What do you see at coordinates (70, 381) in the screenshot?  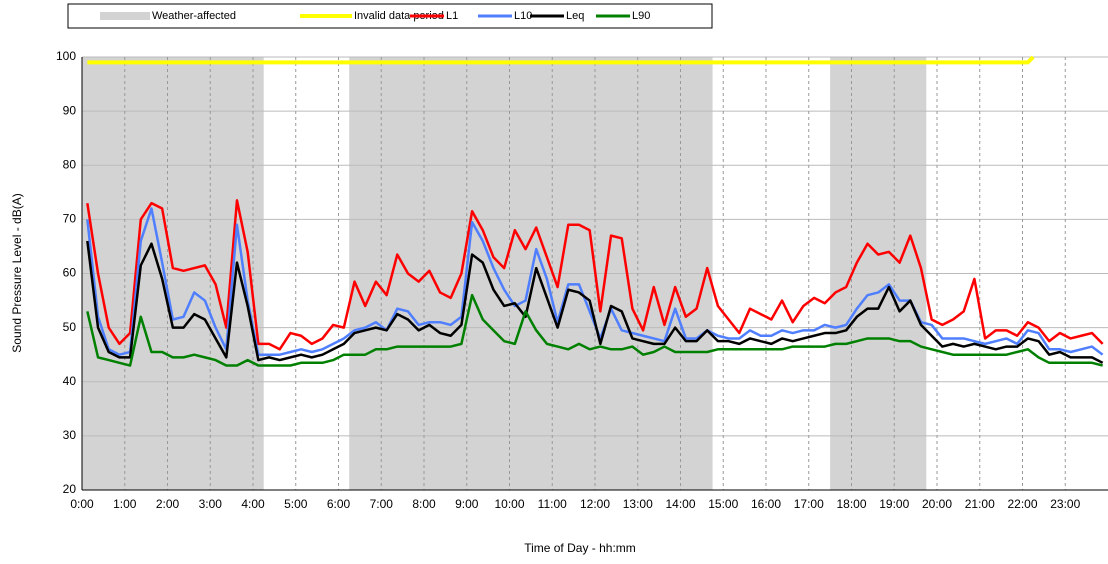 I see `y-tick-label: 40` at bounding box center [70, 381].